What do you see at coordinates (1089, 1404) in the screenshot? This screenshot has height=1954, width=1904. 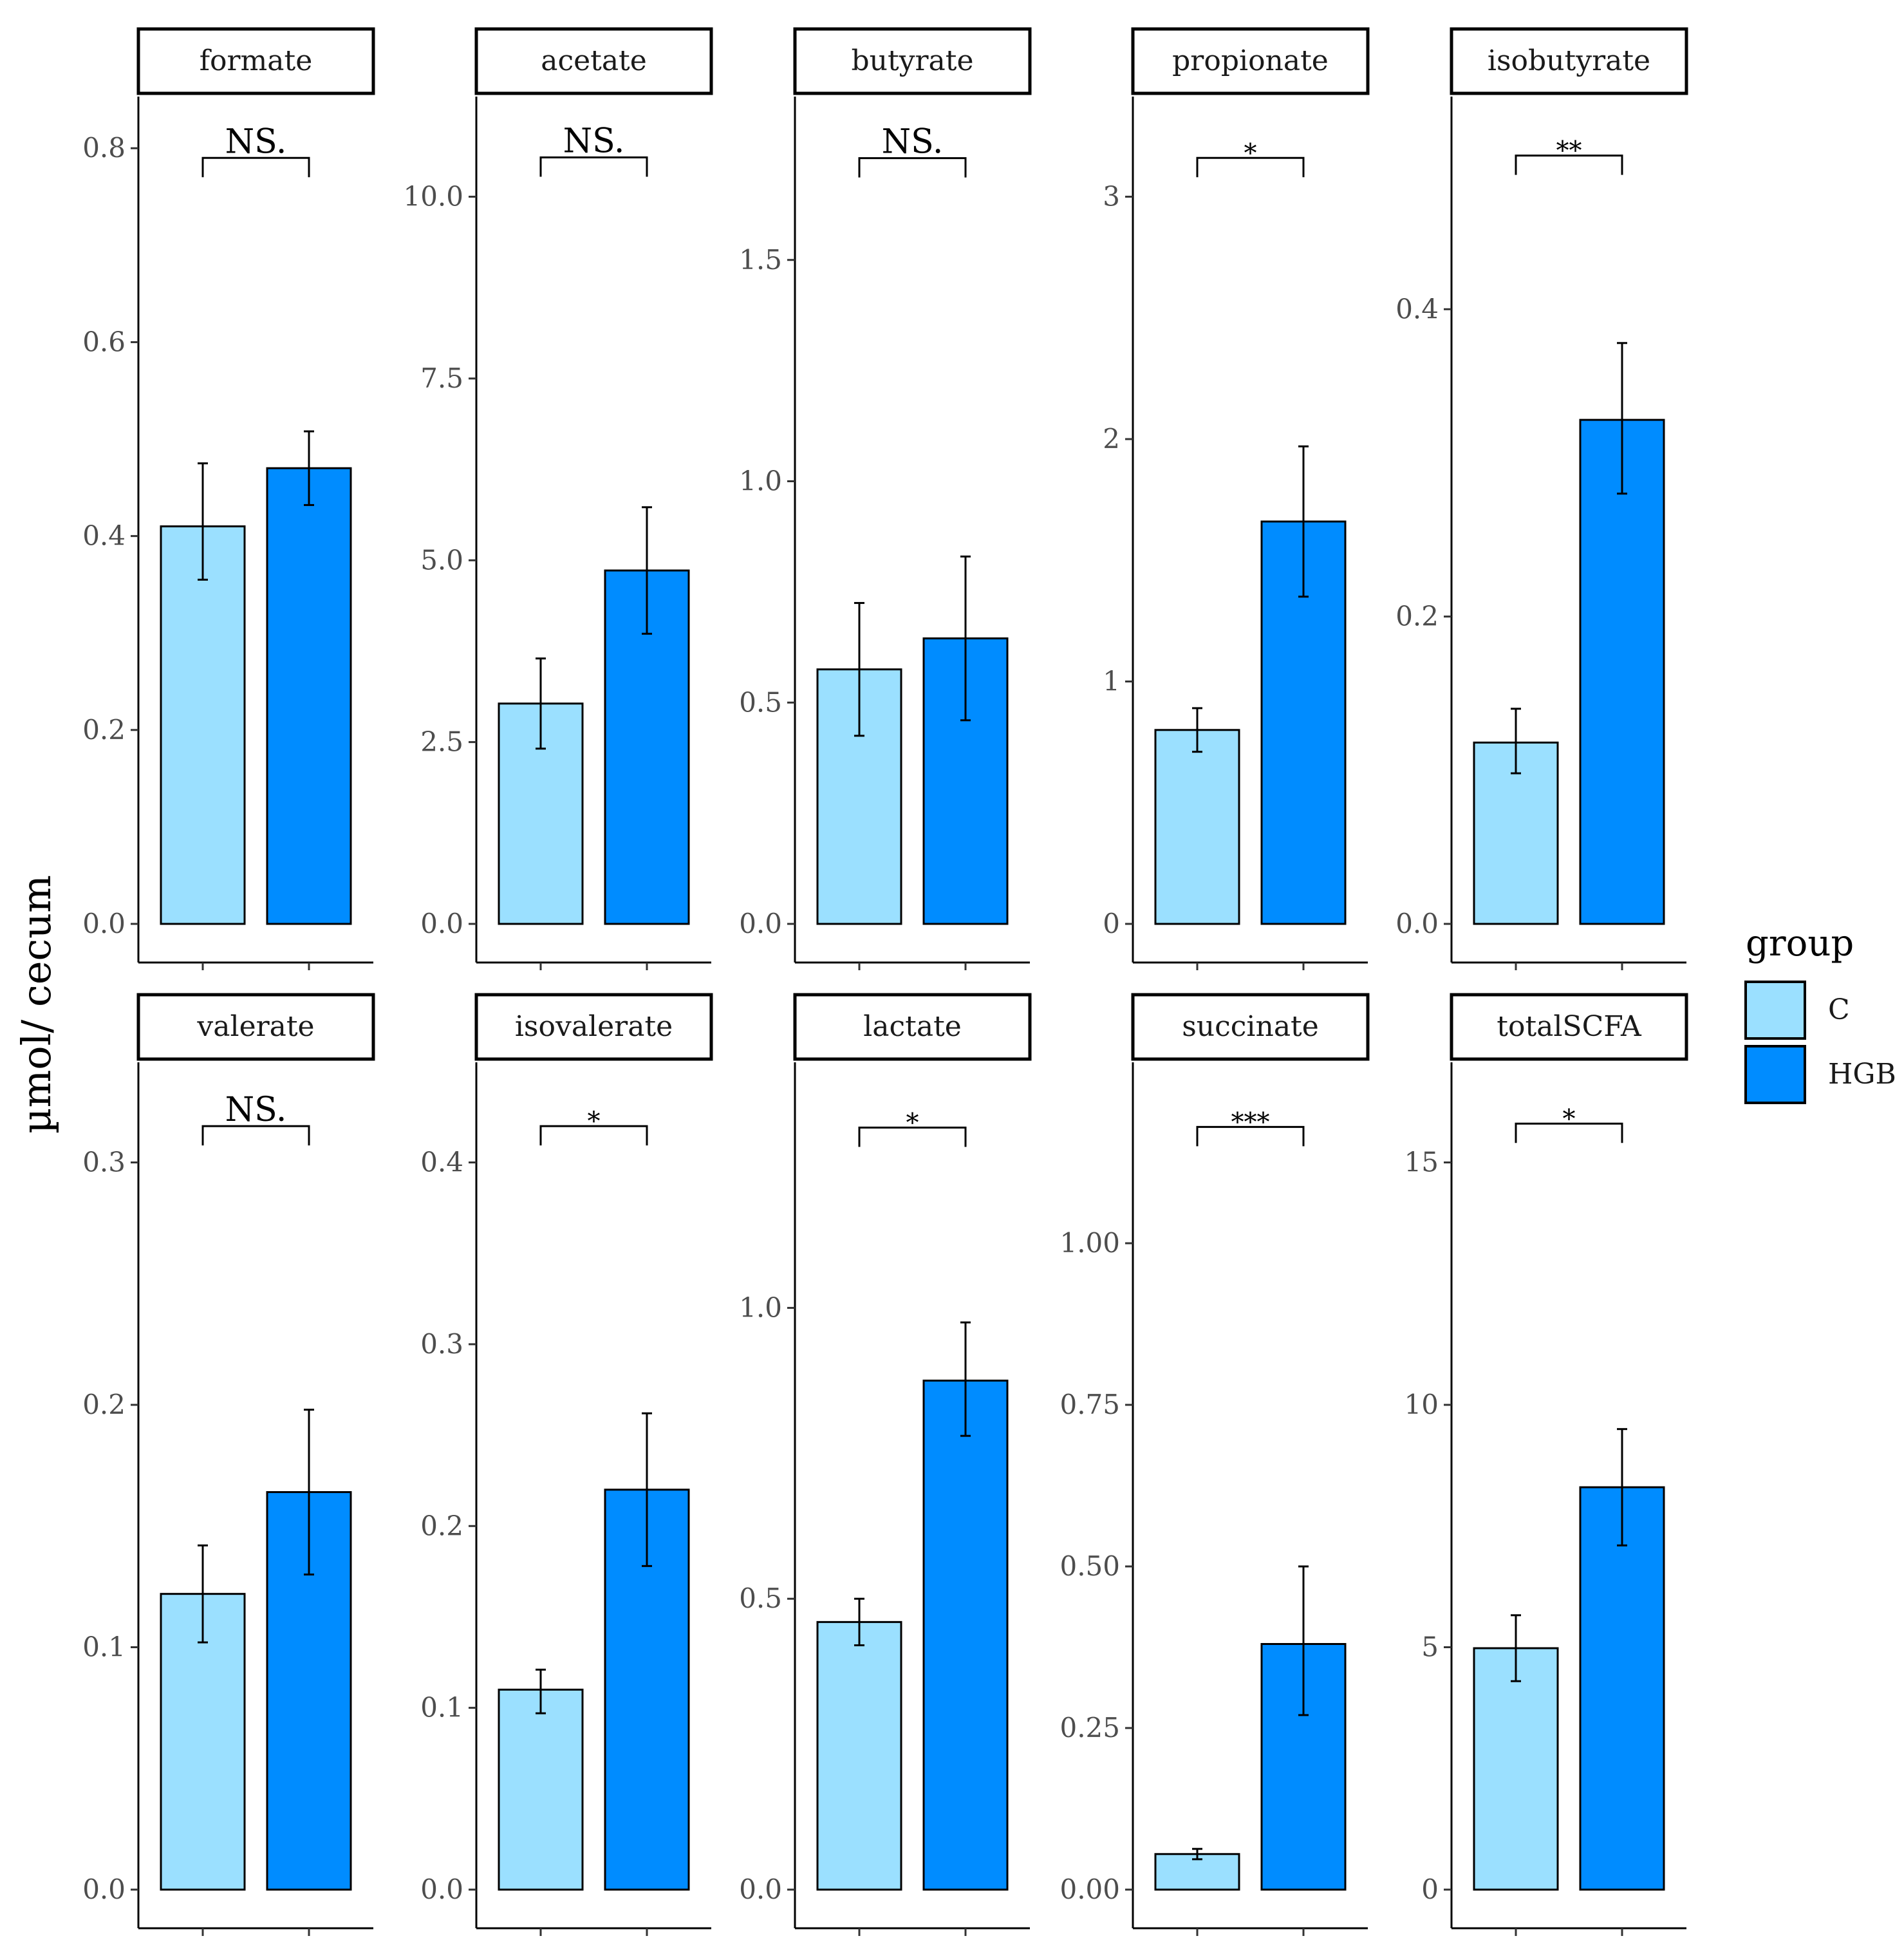 I see `y-tick-label: 0.75` at bounding box center [1089, 1404].